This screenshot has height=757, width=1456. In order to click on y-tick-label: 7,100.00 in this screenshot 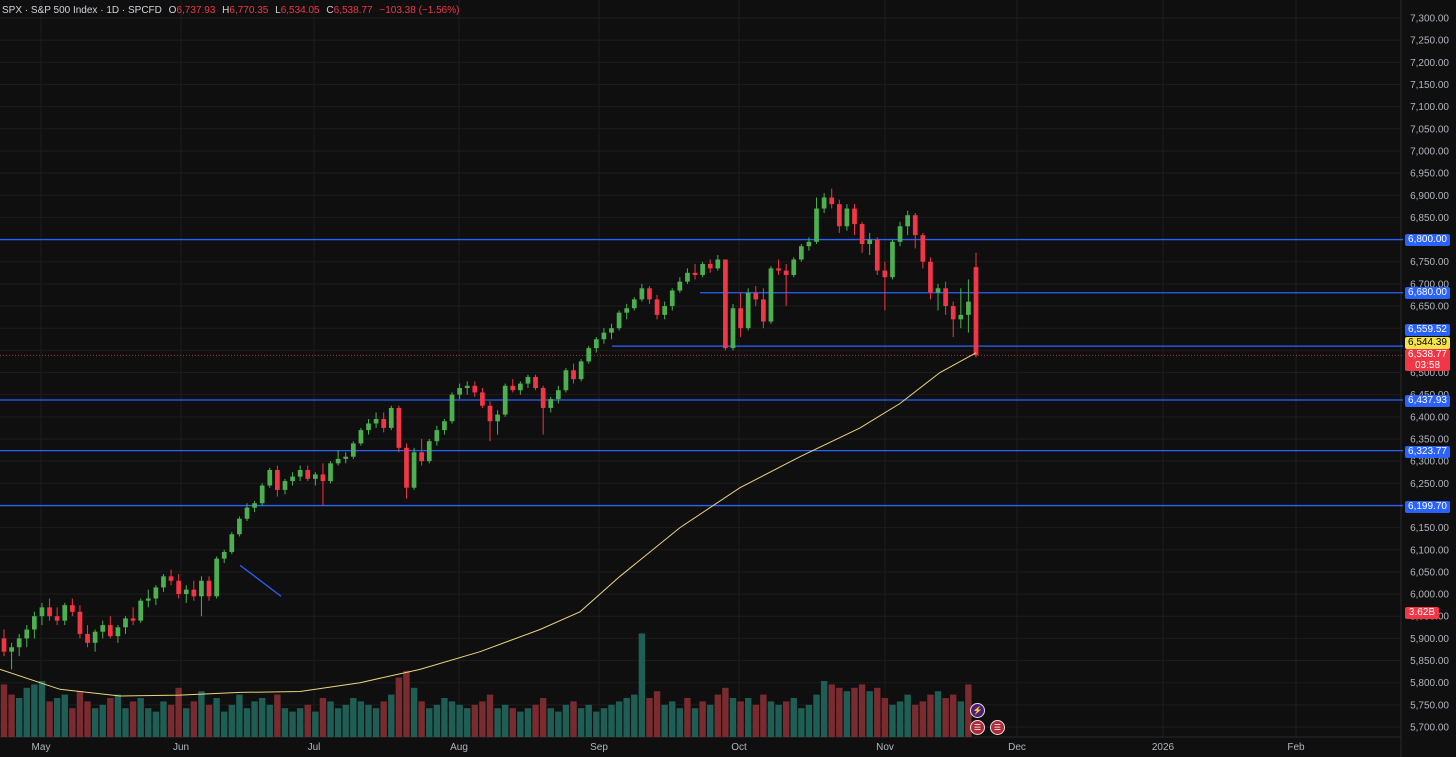, I will do `click(1429, 107)`.